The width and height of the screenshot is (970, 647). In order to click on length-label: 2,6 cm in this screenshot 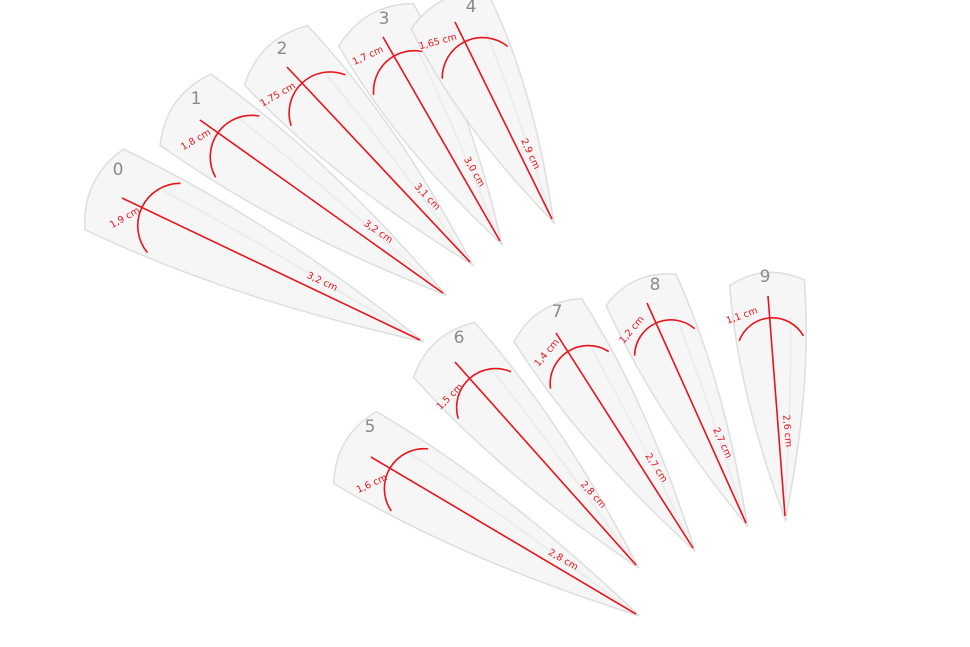, I will do `click(787, 430)`.